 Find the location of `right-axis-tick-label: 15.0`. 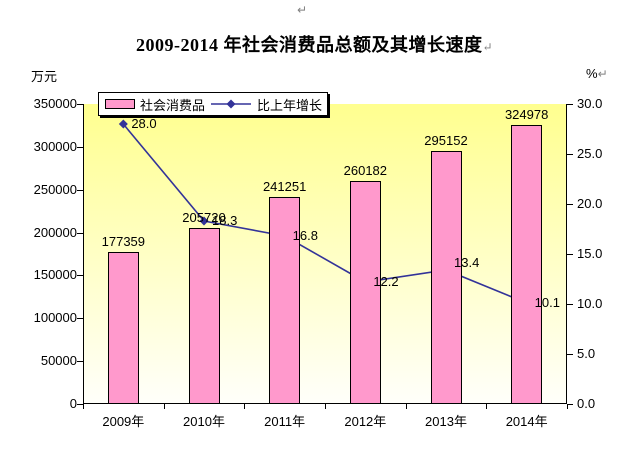

right-axis-tick-label: 15.0 is located at coordinates (590, 253).